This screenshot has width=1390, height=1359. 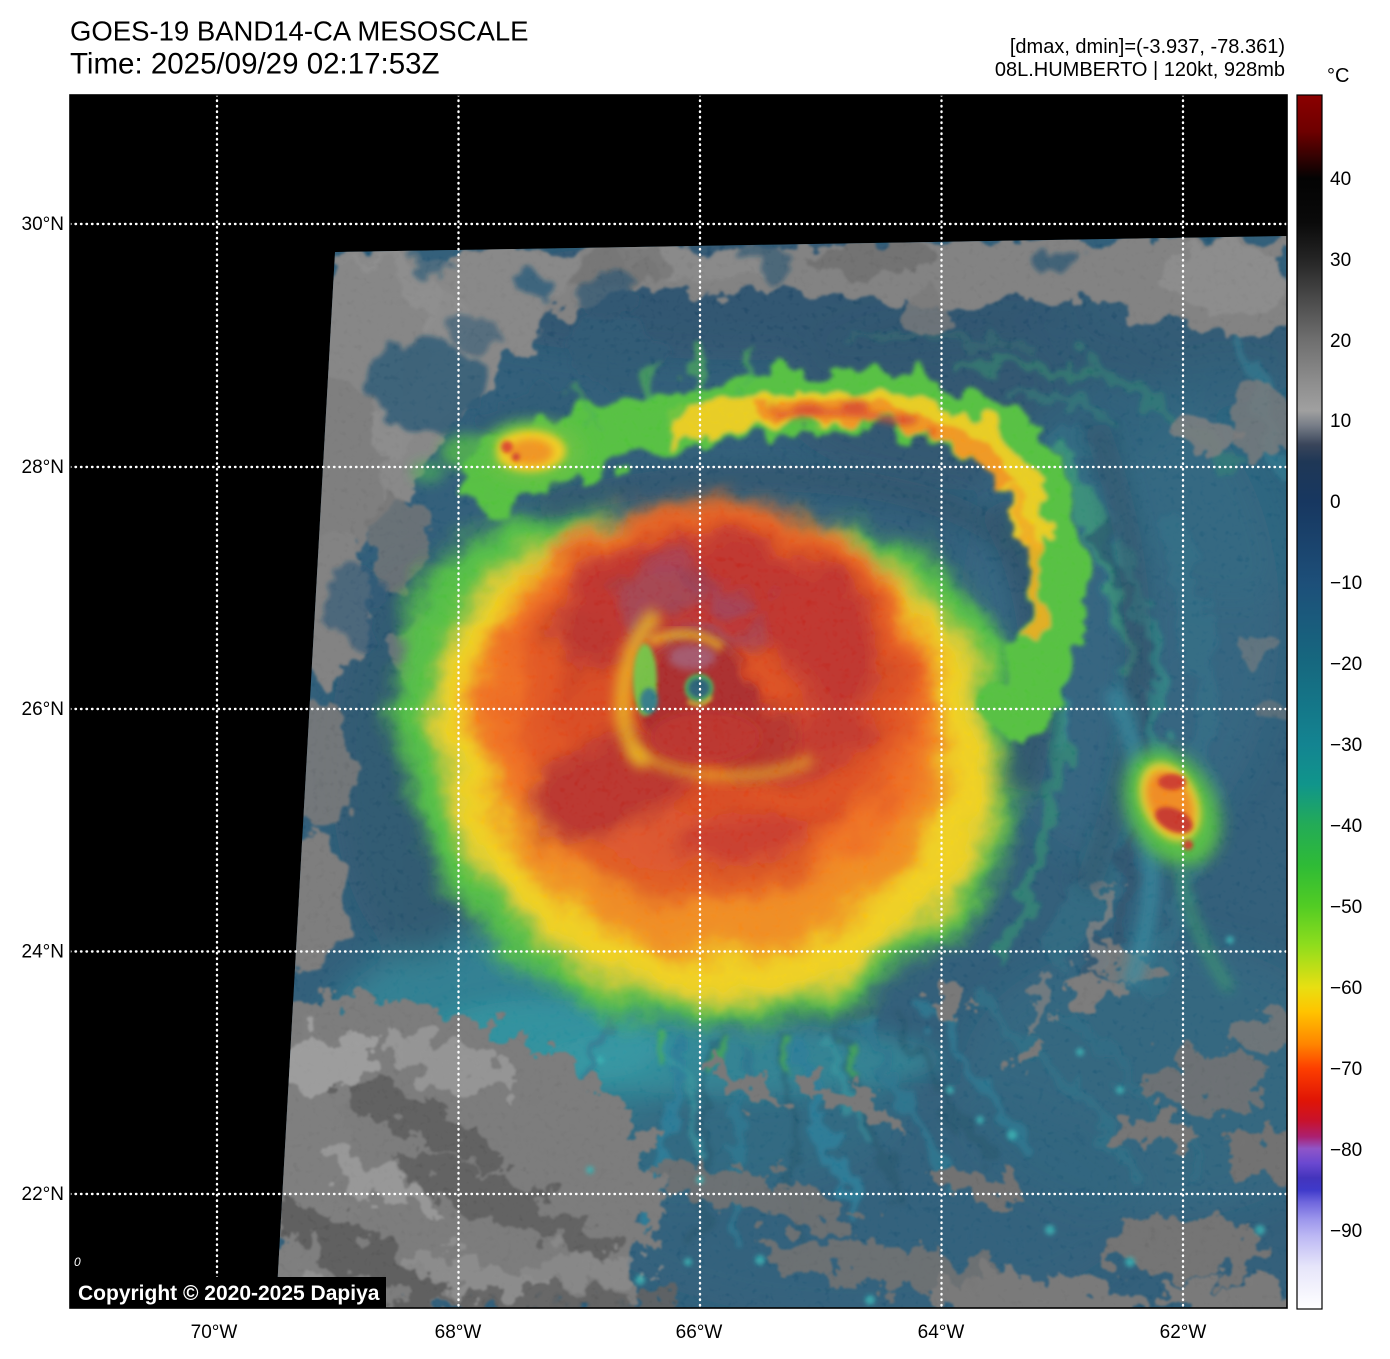 What do you see at coordinates (1346, 745) in the screenshot?
I see `svg-text: −30` at bounding box center [1346, 745].